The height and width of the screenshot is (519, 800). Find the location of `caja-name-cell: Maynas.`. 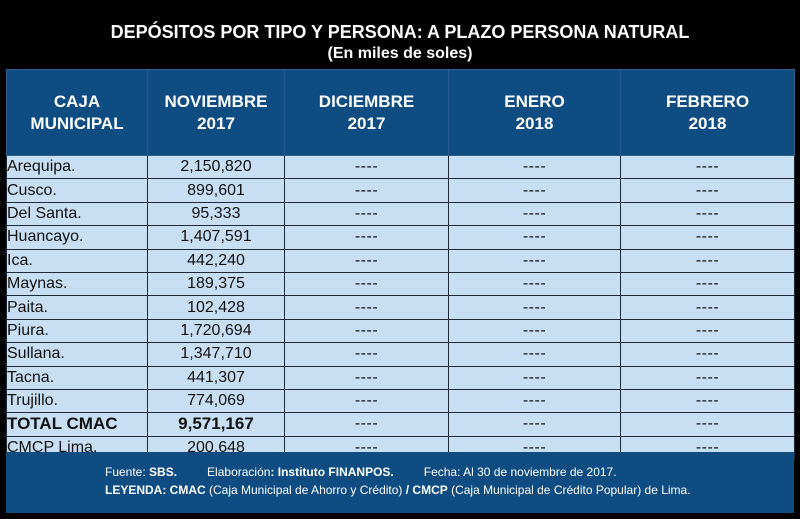

caja-name-cell: Maynas. is located at coordinates (77, 284).